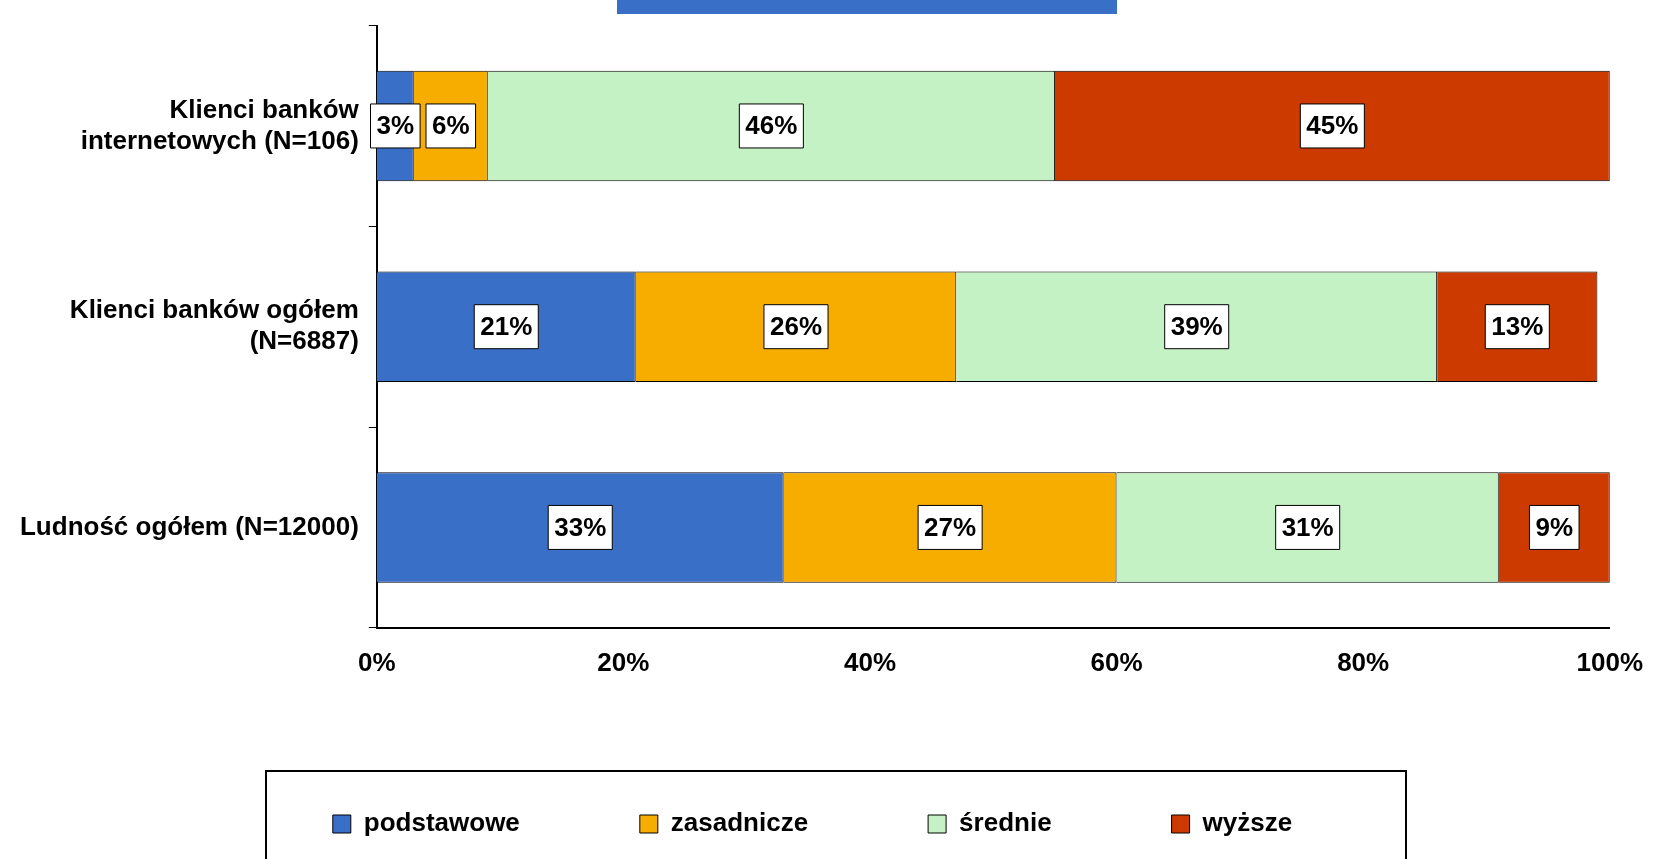  I want to click on legend-label: wyższe, so click(1247, 822).